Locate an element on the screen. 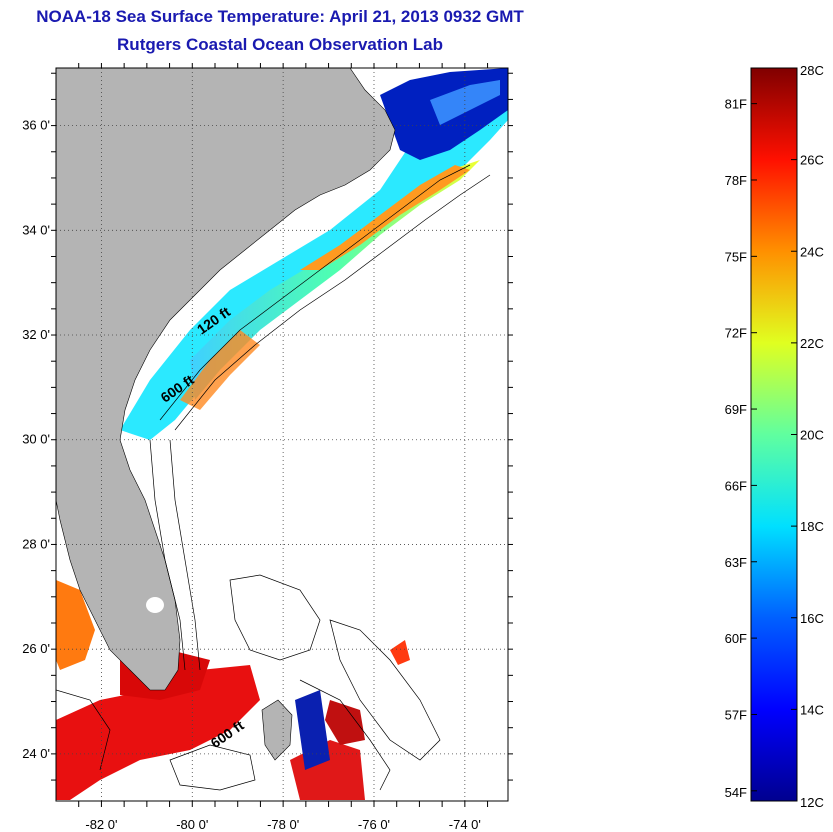 Image resolution: width=833 pixels, height=832 pixels. longitude-label: -76 0' is located at coordinates (374, 824).